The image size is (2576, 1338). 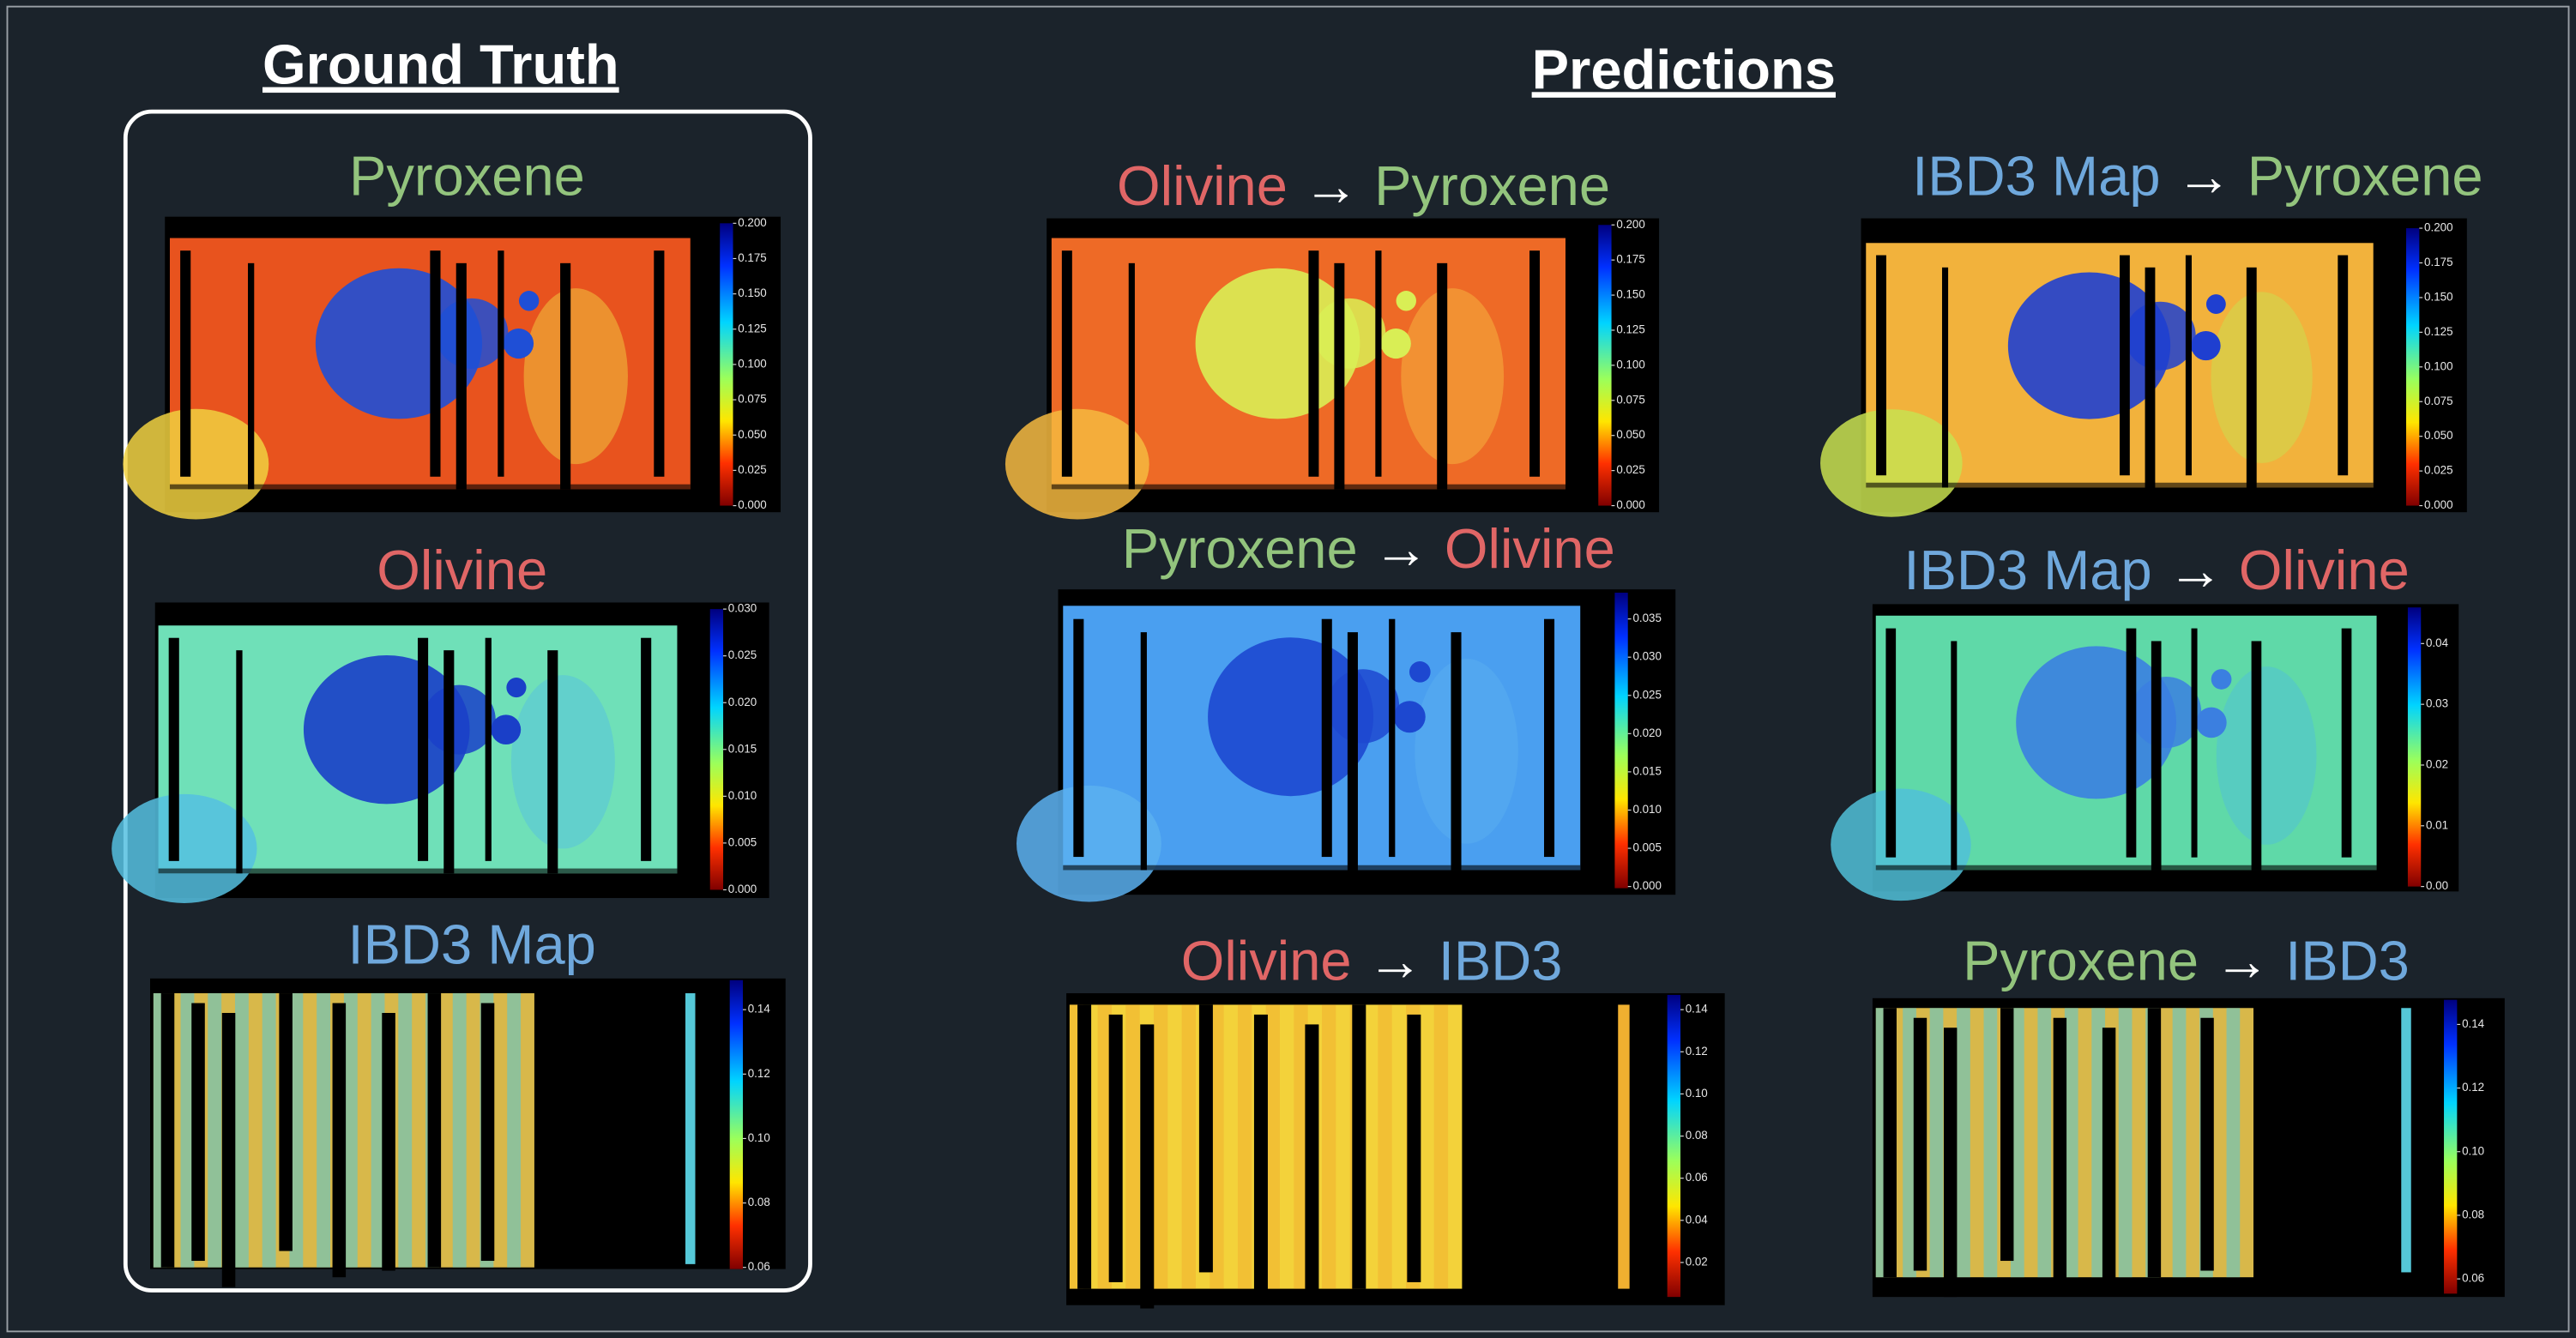 I want to click on panel-title: Olivine → Pyroxene, so click(x=1363, y=185).